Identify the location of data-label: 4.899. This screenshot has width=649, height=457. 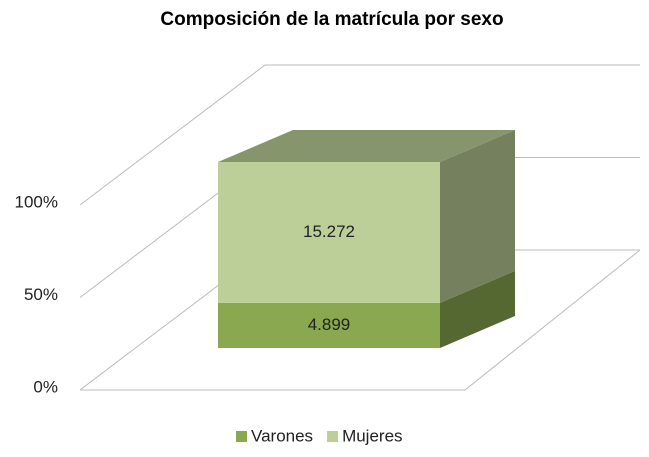
(329, 324).